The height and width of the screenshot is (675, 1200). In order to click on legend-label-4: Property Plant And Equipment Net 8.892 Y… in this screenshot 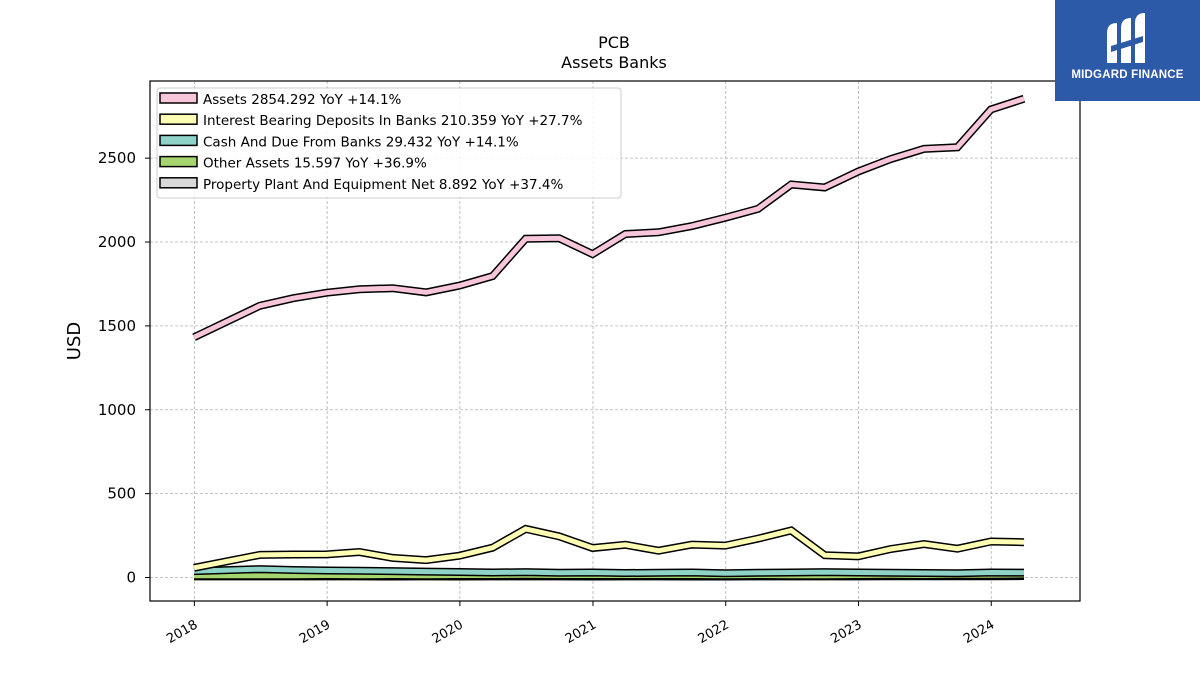, I will do `click(383, 185)`.